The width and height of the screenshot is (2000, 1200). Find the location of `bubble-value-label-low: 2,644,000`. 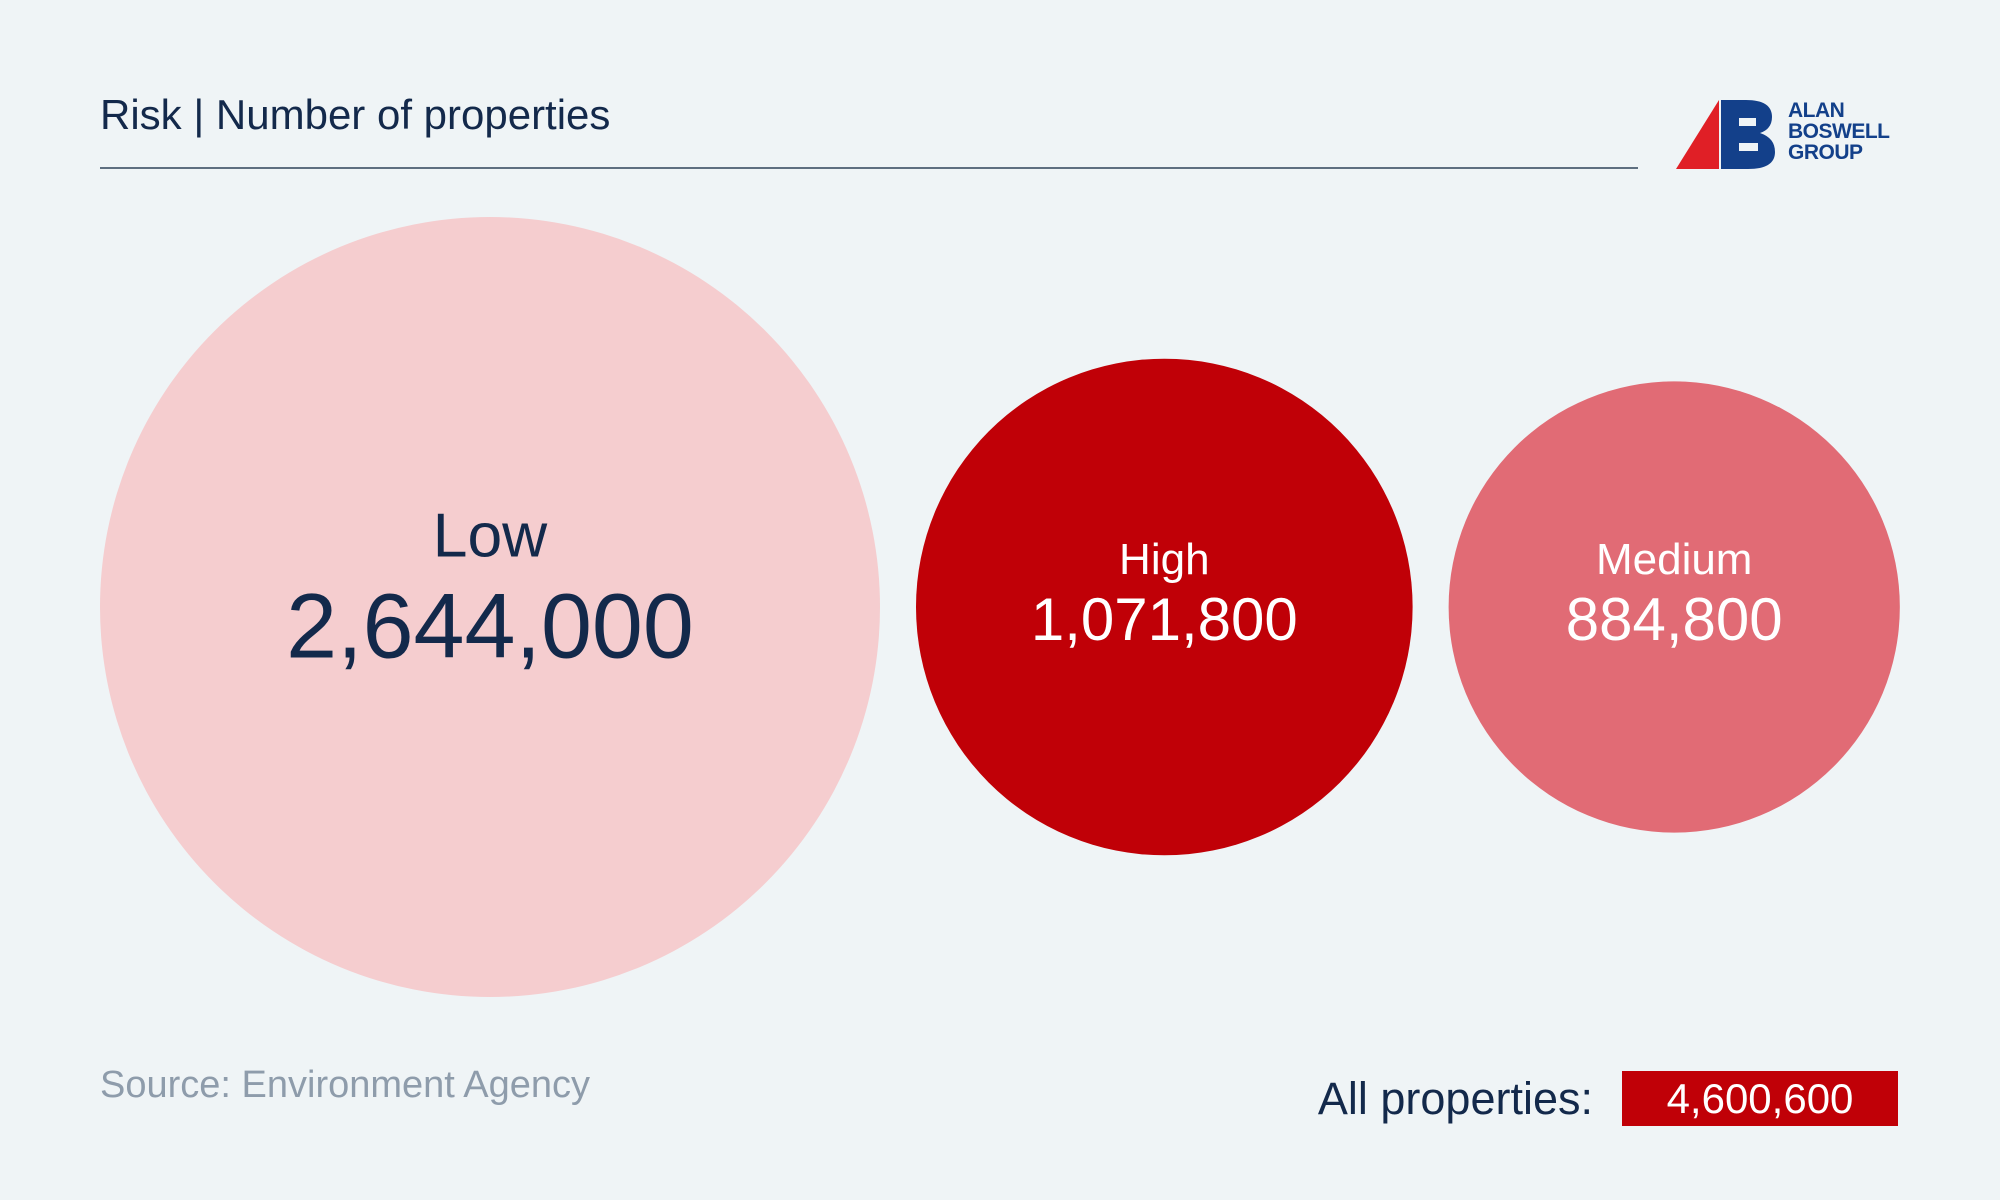

bubble-value-label-low: 2,644,000 is located at coordinates (490, 626).